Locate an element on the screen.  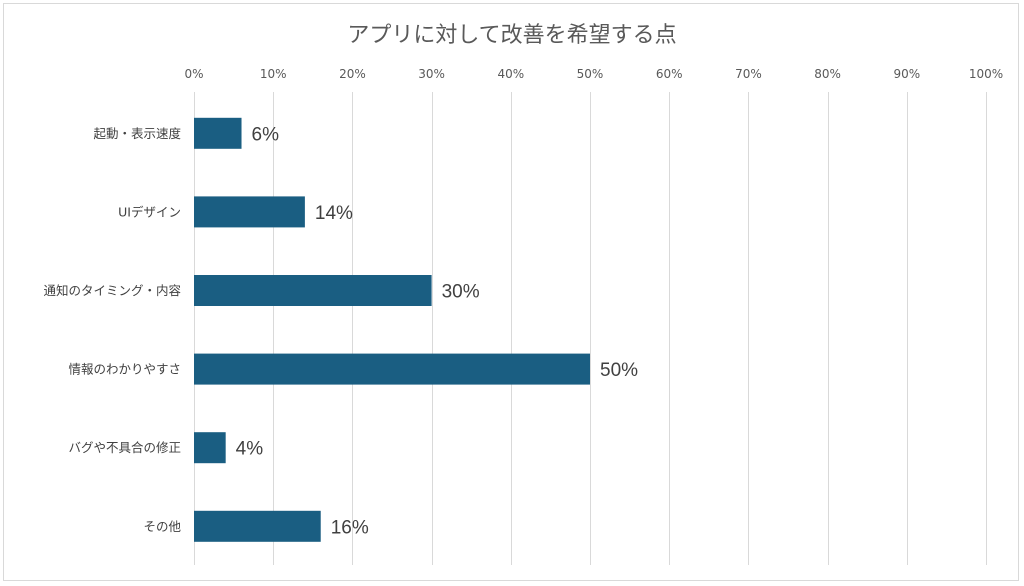
data-label: 14% is located at coordinates (334, 213).